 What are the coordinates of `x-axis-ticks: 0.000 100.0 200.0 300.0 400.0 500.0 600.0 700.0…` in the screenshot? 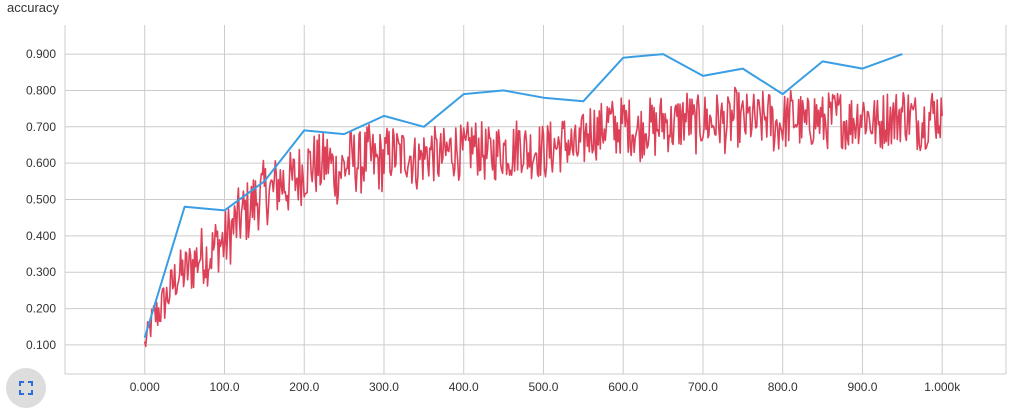 It's located at (545, 387).